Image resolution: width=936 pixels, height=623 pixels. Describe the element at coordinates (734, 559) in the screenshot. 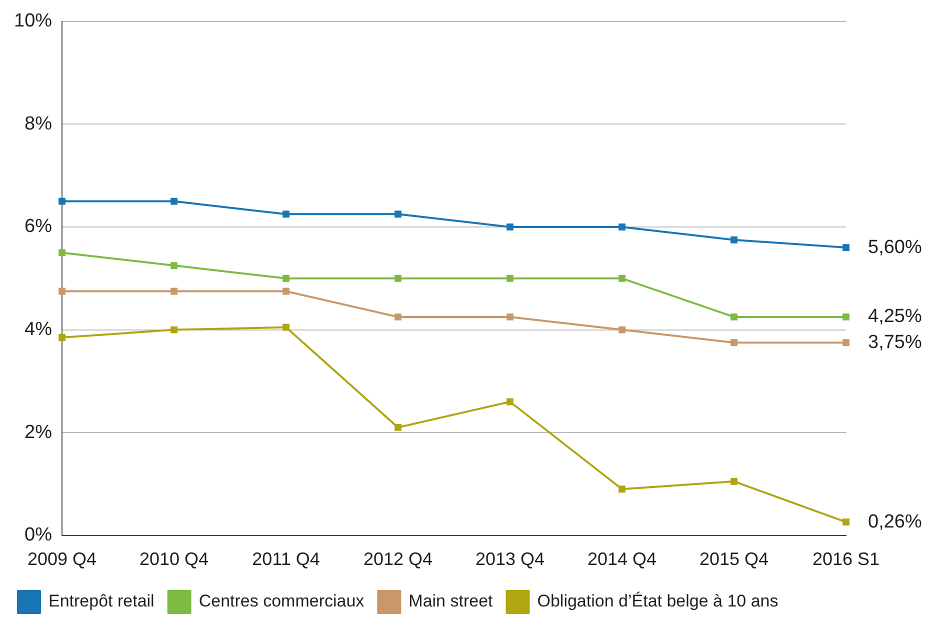

I see `x-tick-label: 2015 Q4` at that location.